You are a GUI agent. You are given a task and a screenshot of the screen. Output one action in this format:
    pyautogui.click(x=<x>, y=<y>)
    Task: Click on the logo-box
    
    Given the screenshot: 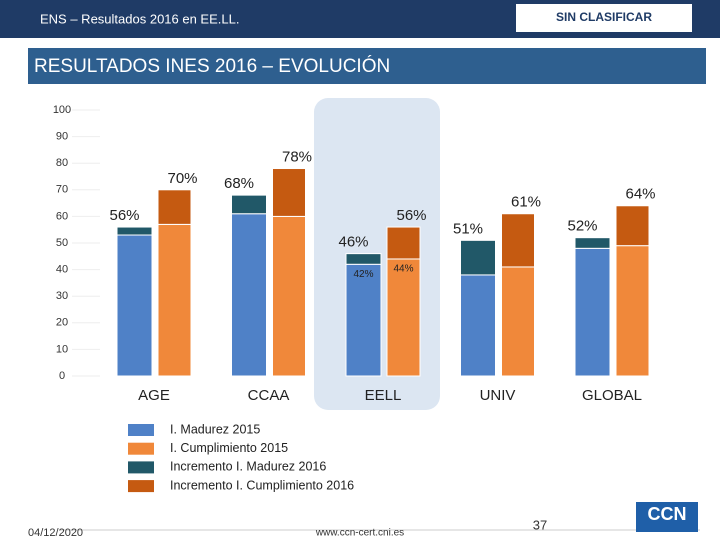 What is the action you would take?
    pyautogui.click(x=667, y=517)
    